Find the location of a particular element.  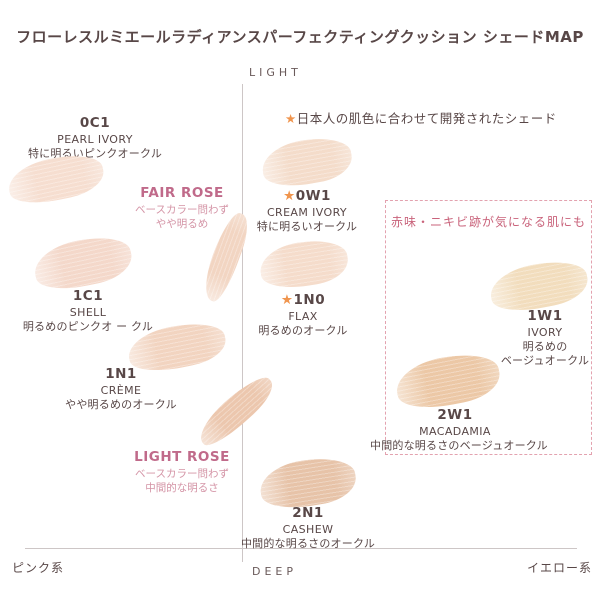

shade-label-1n1: 1N1 CRÈME やや明るめのオークル is located at coordinates (121, 389).